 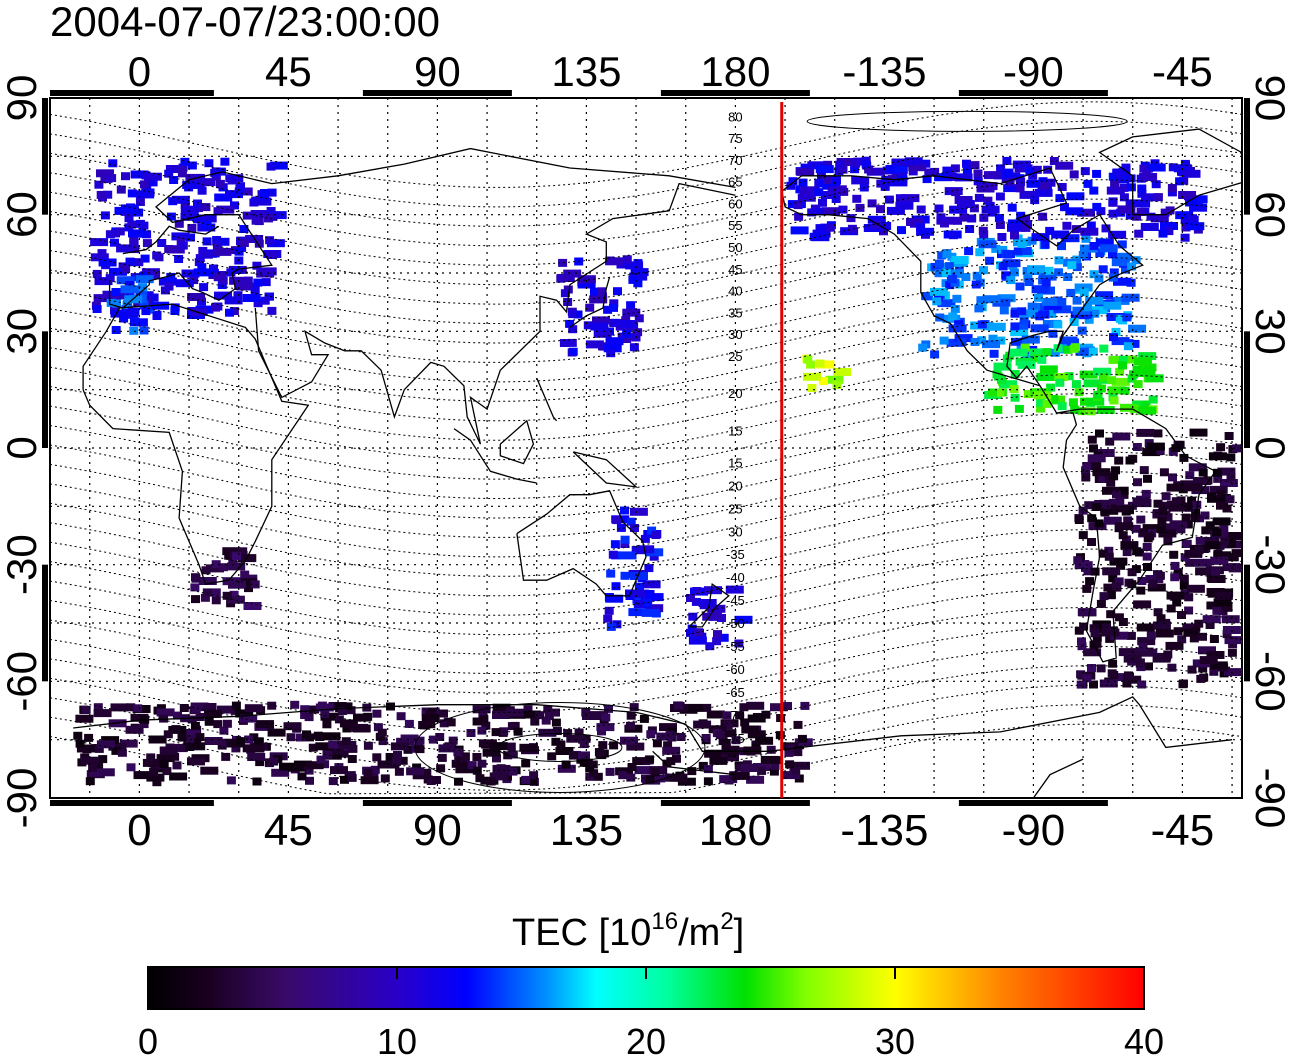 I want to click on contour-label: -35, so click(x=735, y=554).